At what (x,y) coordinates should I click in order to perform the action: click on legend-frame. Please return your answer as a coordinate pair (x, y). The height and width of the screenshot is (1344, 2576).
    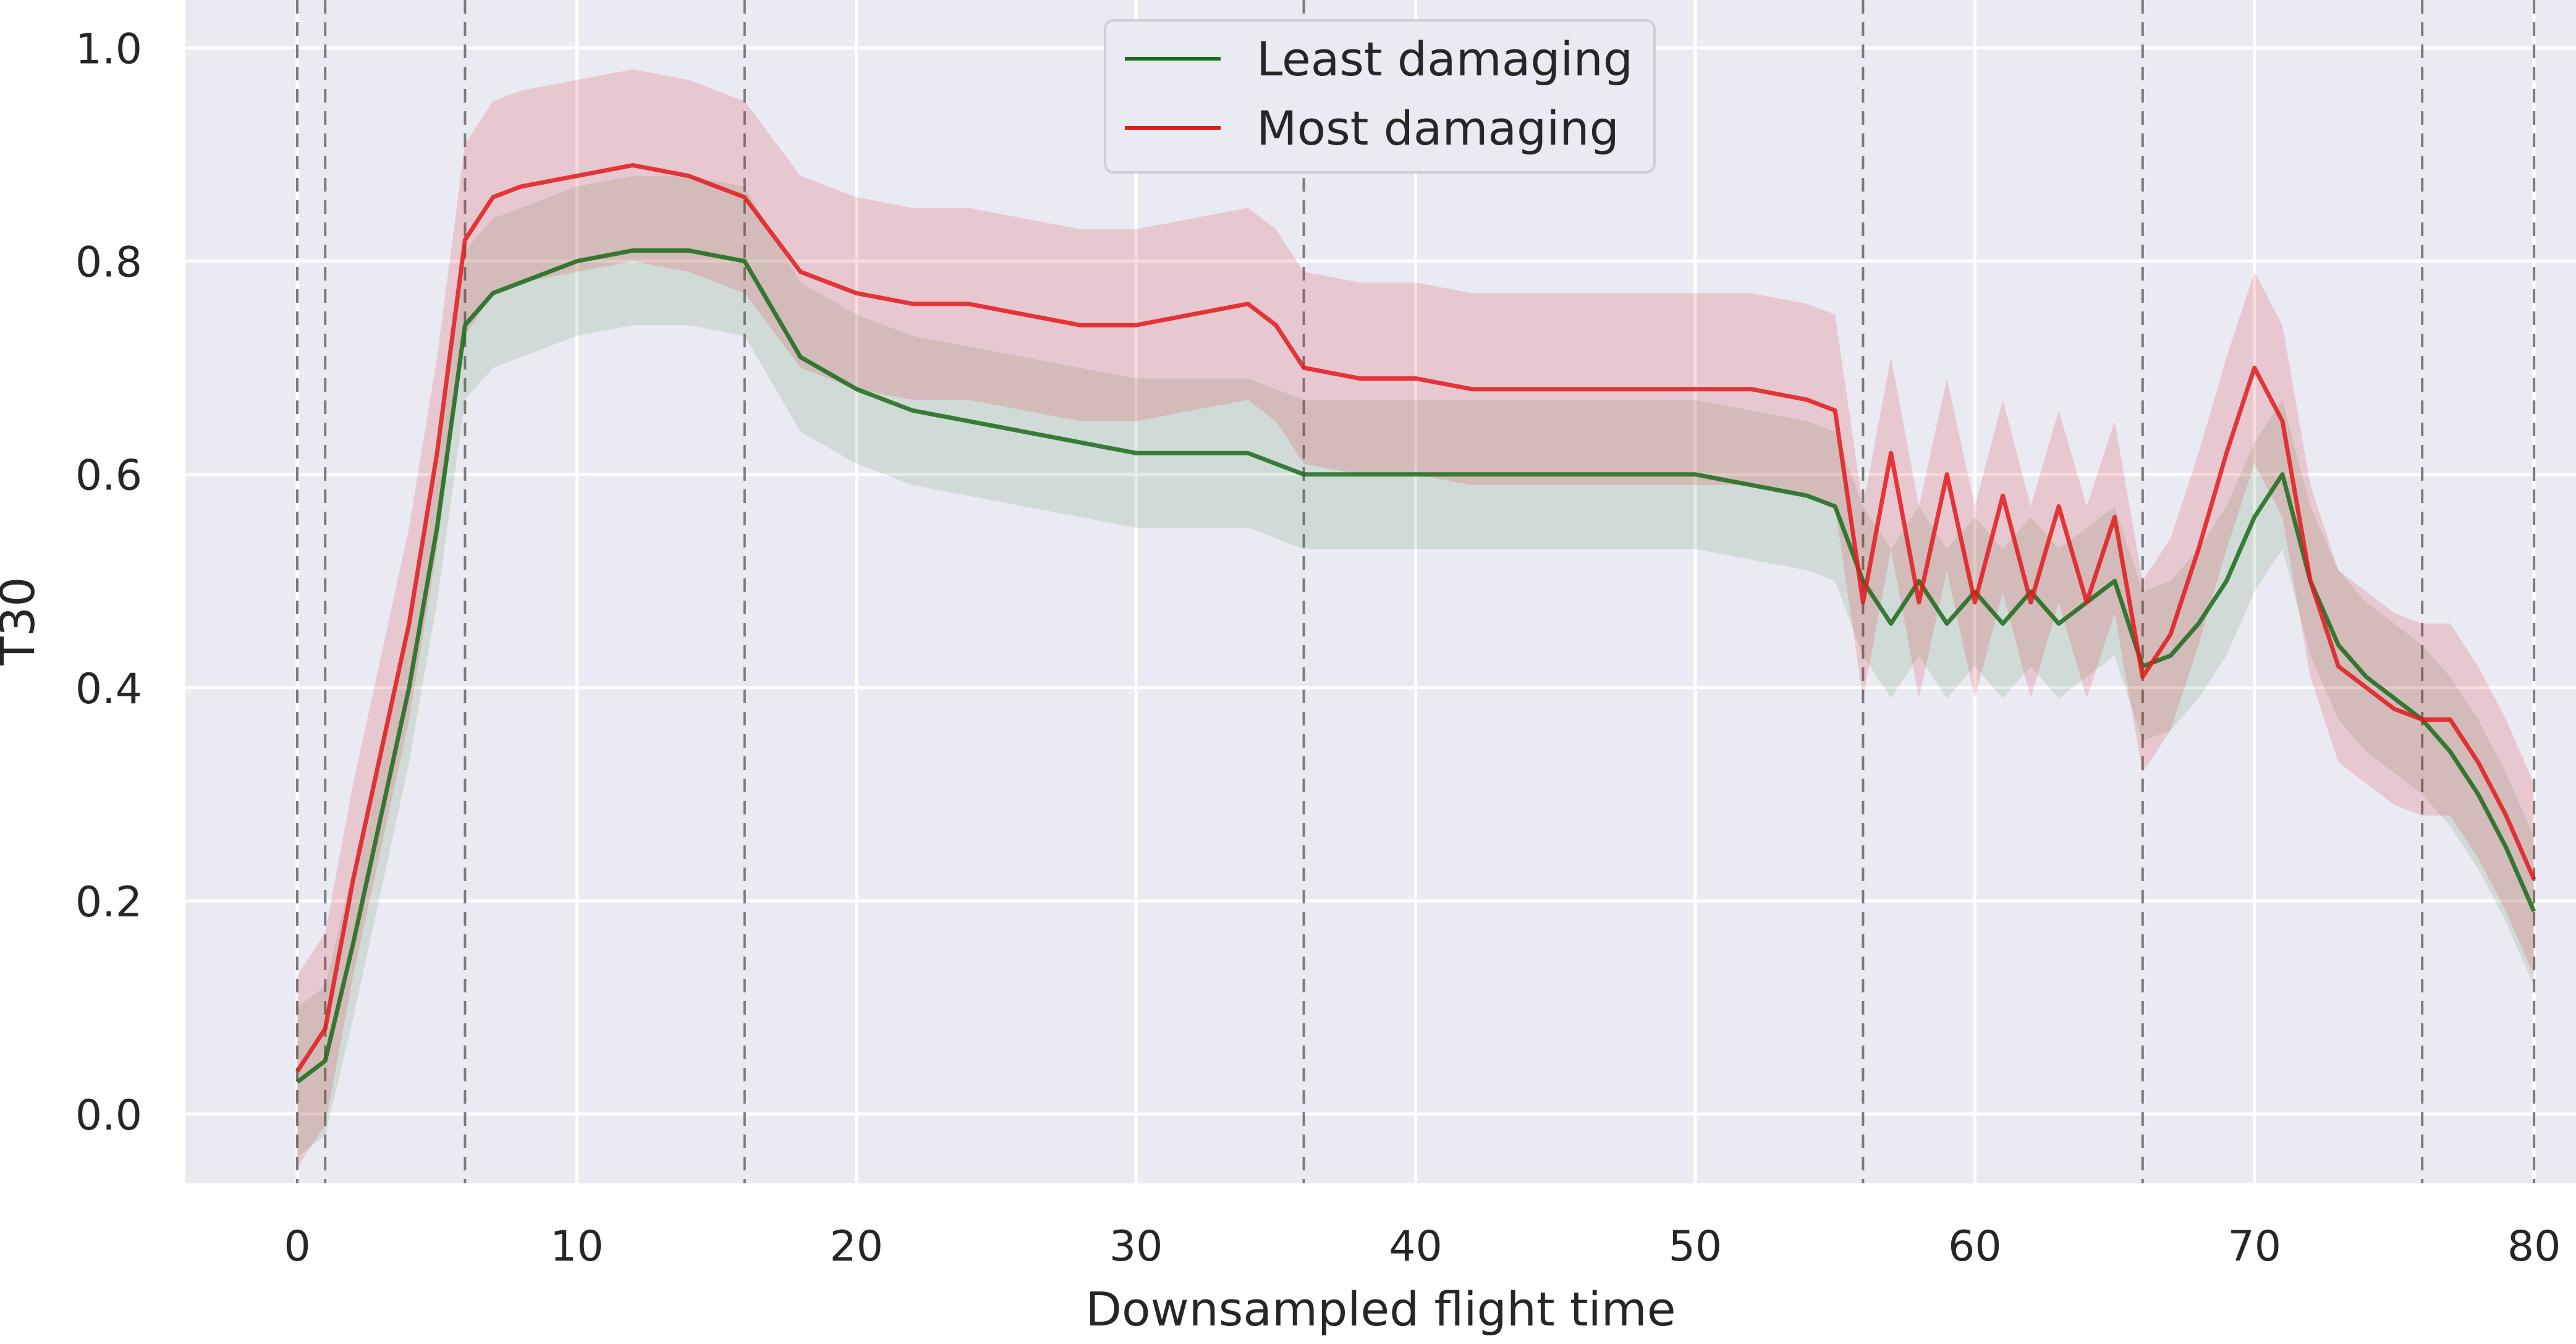
    Looking at the image, I should click on (1380, 96).